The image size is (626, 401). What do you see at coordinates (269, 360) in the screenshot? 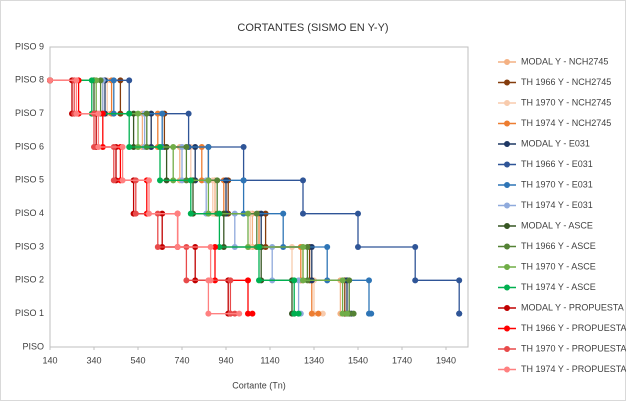
I see `x-tick-label: 1140` at bounding box center [269, 360].